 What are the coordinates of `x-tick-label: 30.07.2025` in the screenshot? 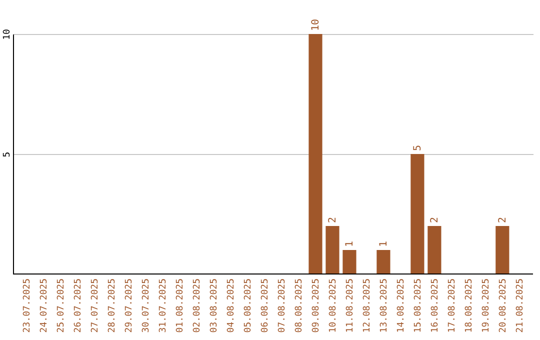 It's located at (147, 305).